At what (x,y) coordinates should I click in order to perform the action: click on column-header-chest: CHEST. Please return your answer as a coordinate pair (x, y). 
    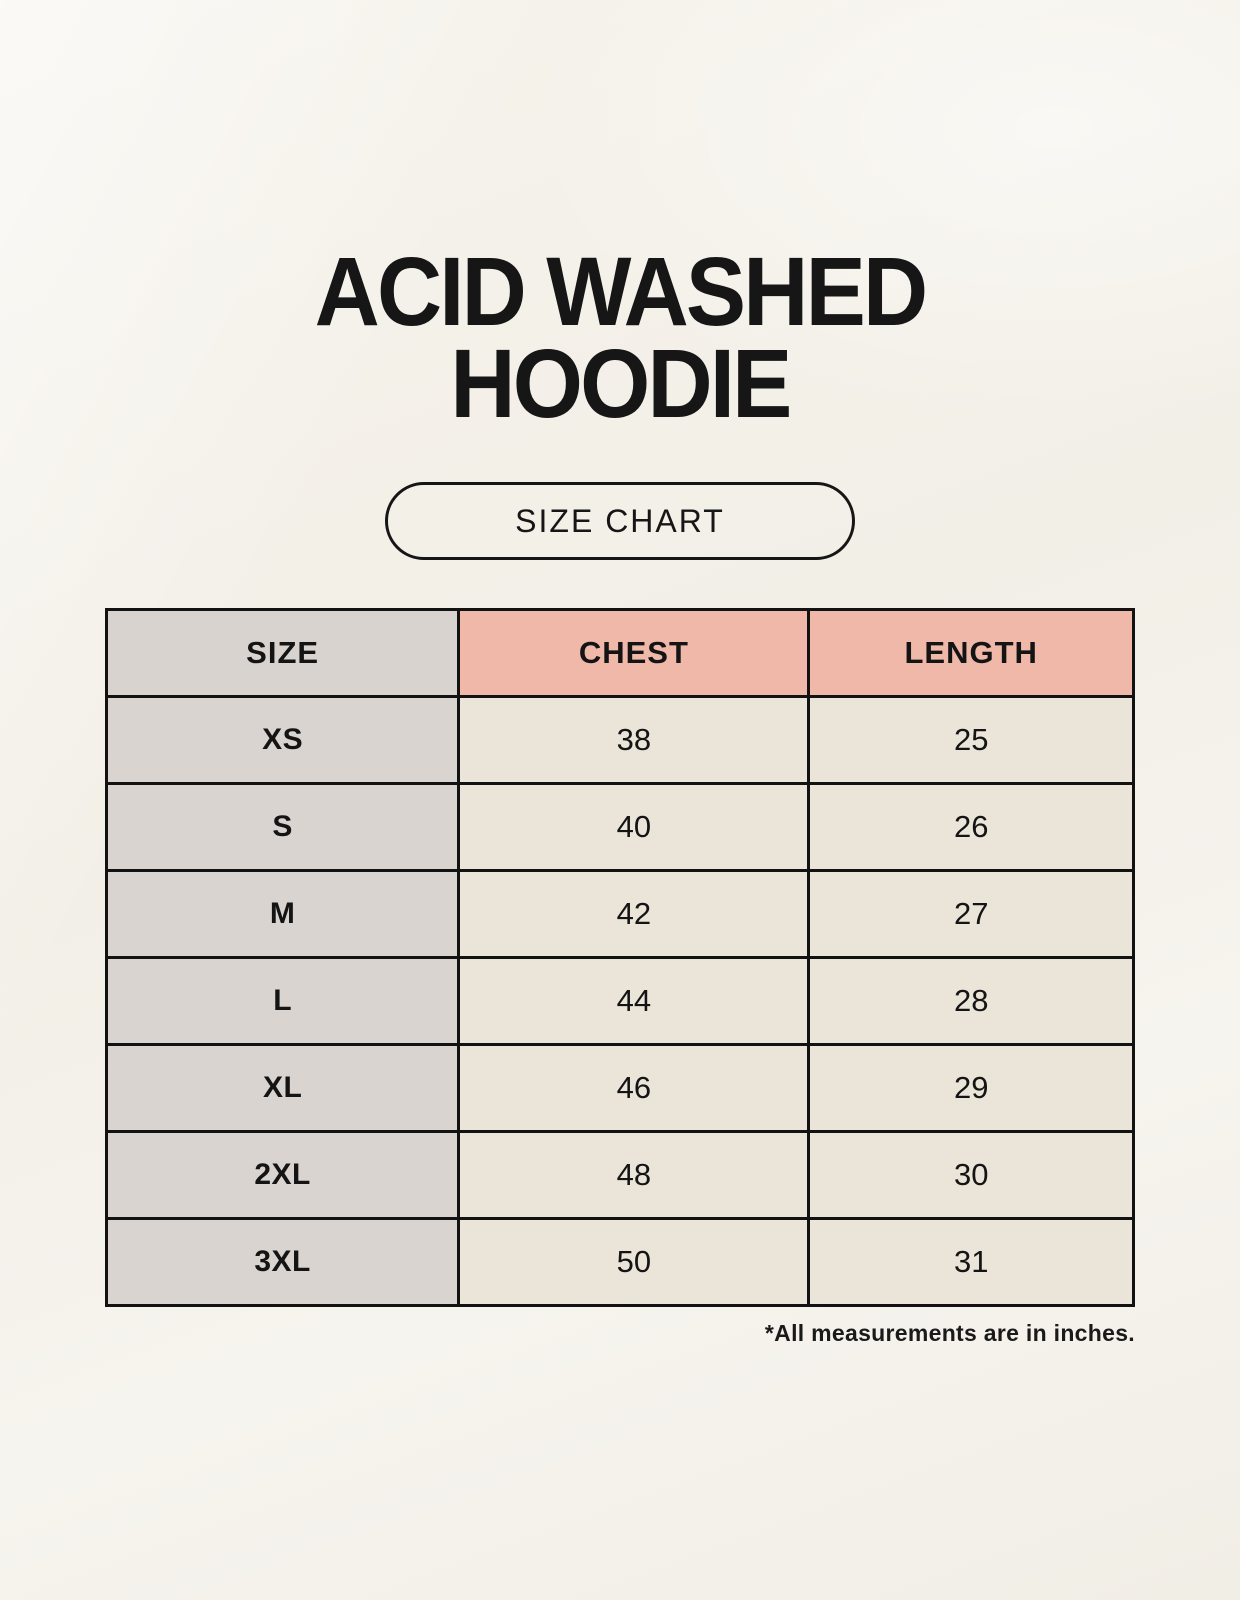
    Looking at the image, I should click on (634, 653).